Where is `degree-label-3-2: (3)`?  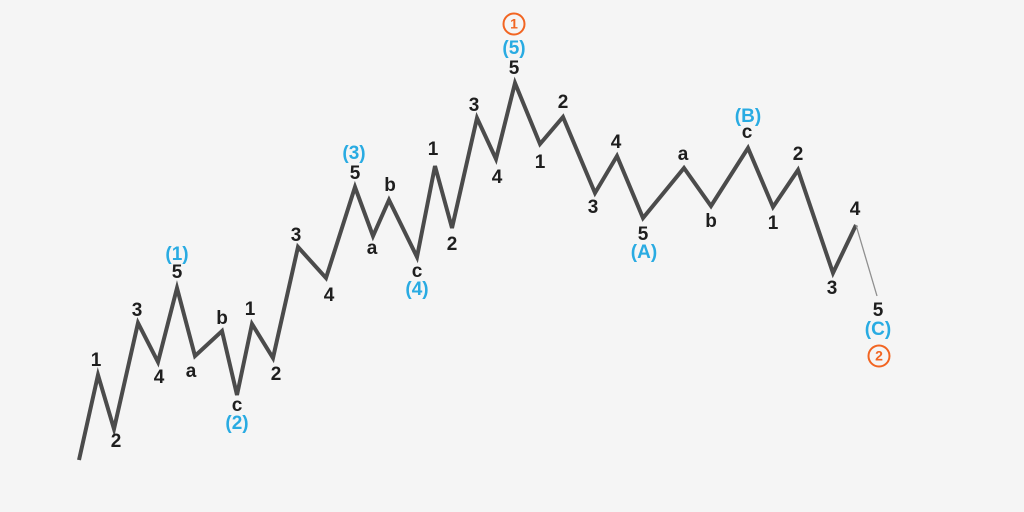 degree-label-3-2: (3) is located at coordinates (354, 153).